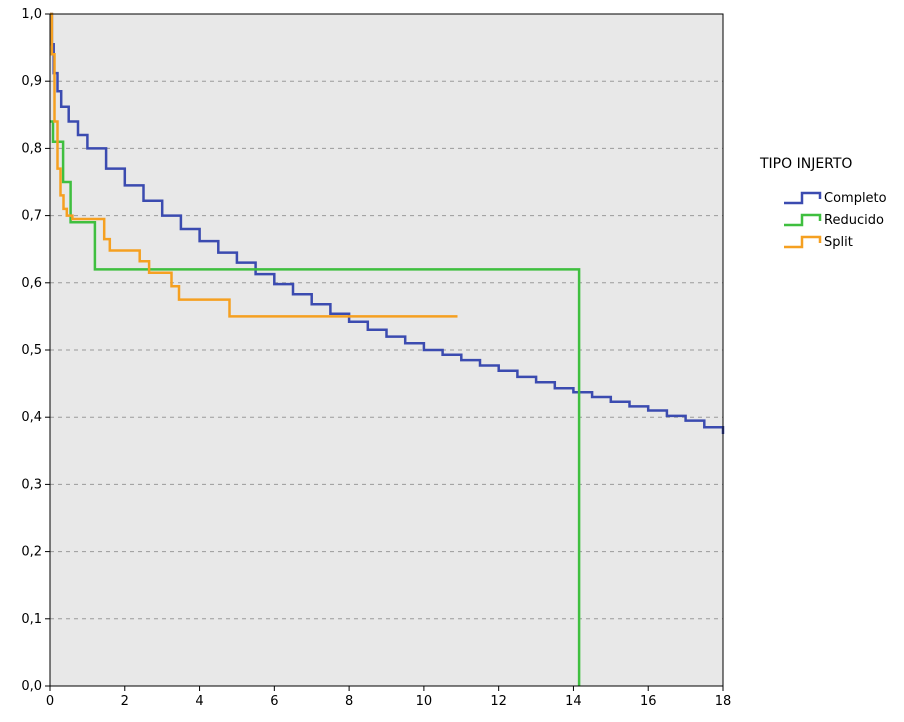 The image size is (904, 722). I want to click on x-tick-label: 2, so click(125, 701).